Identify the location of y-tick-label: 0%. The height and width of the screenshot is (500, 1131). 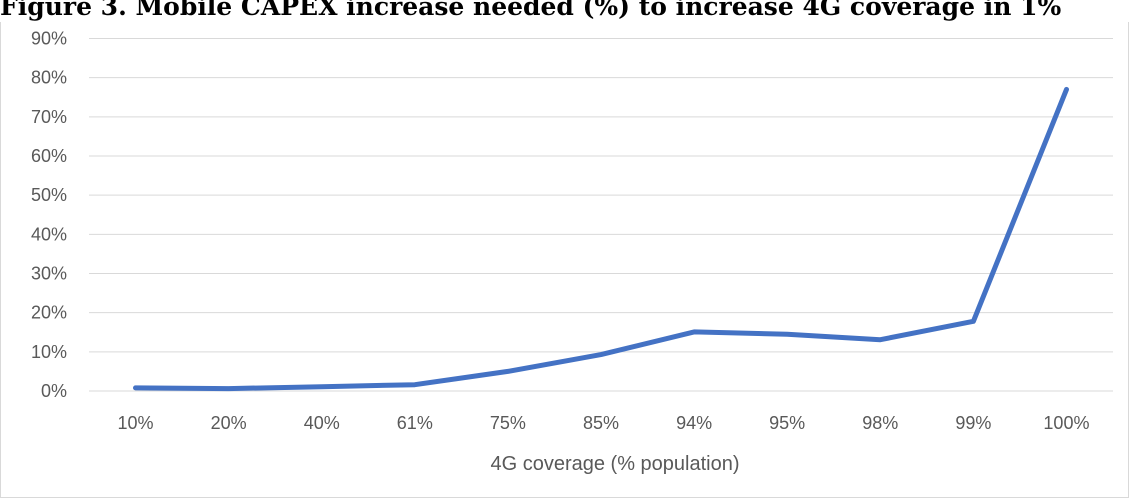
(54, 391).